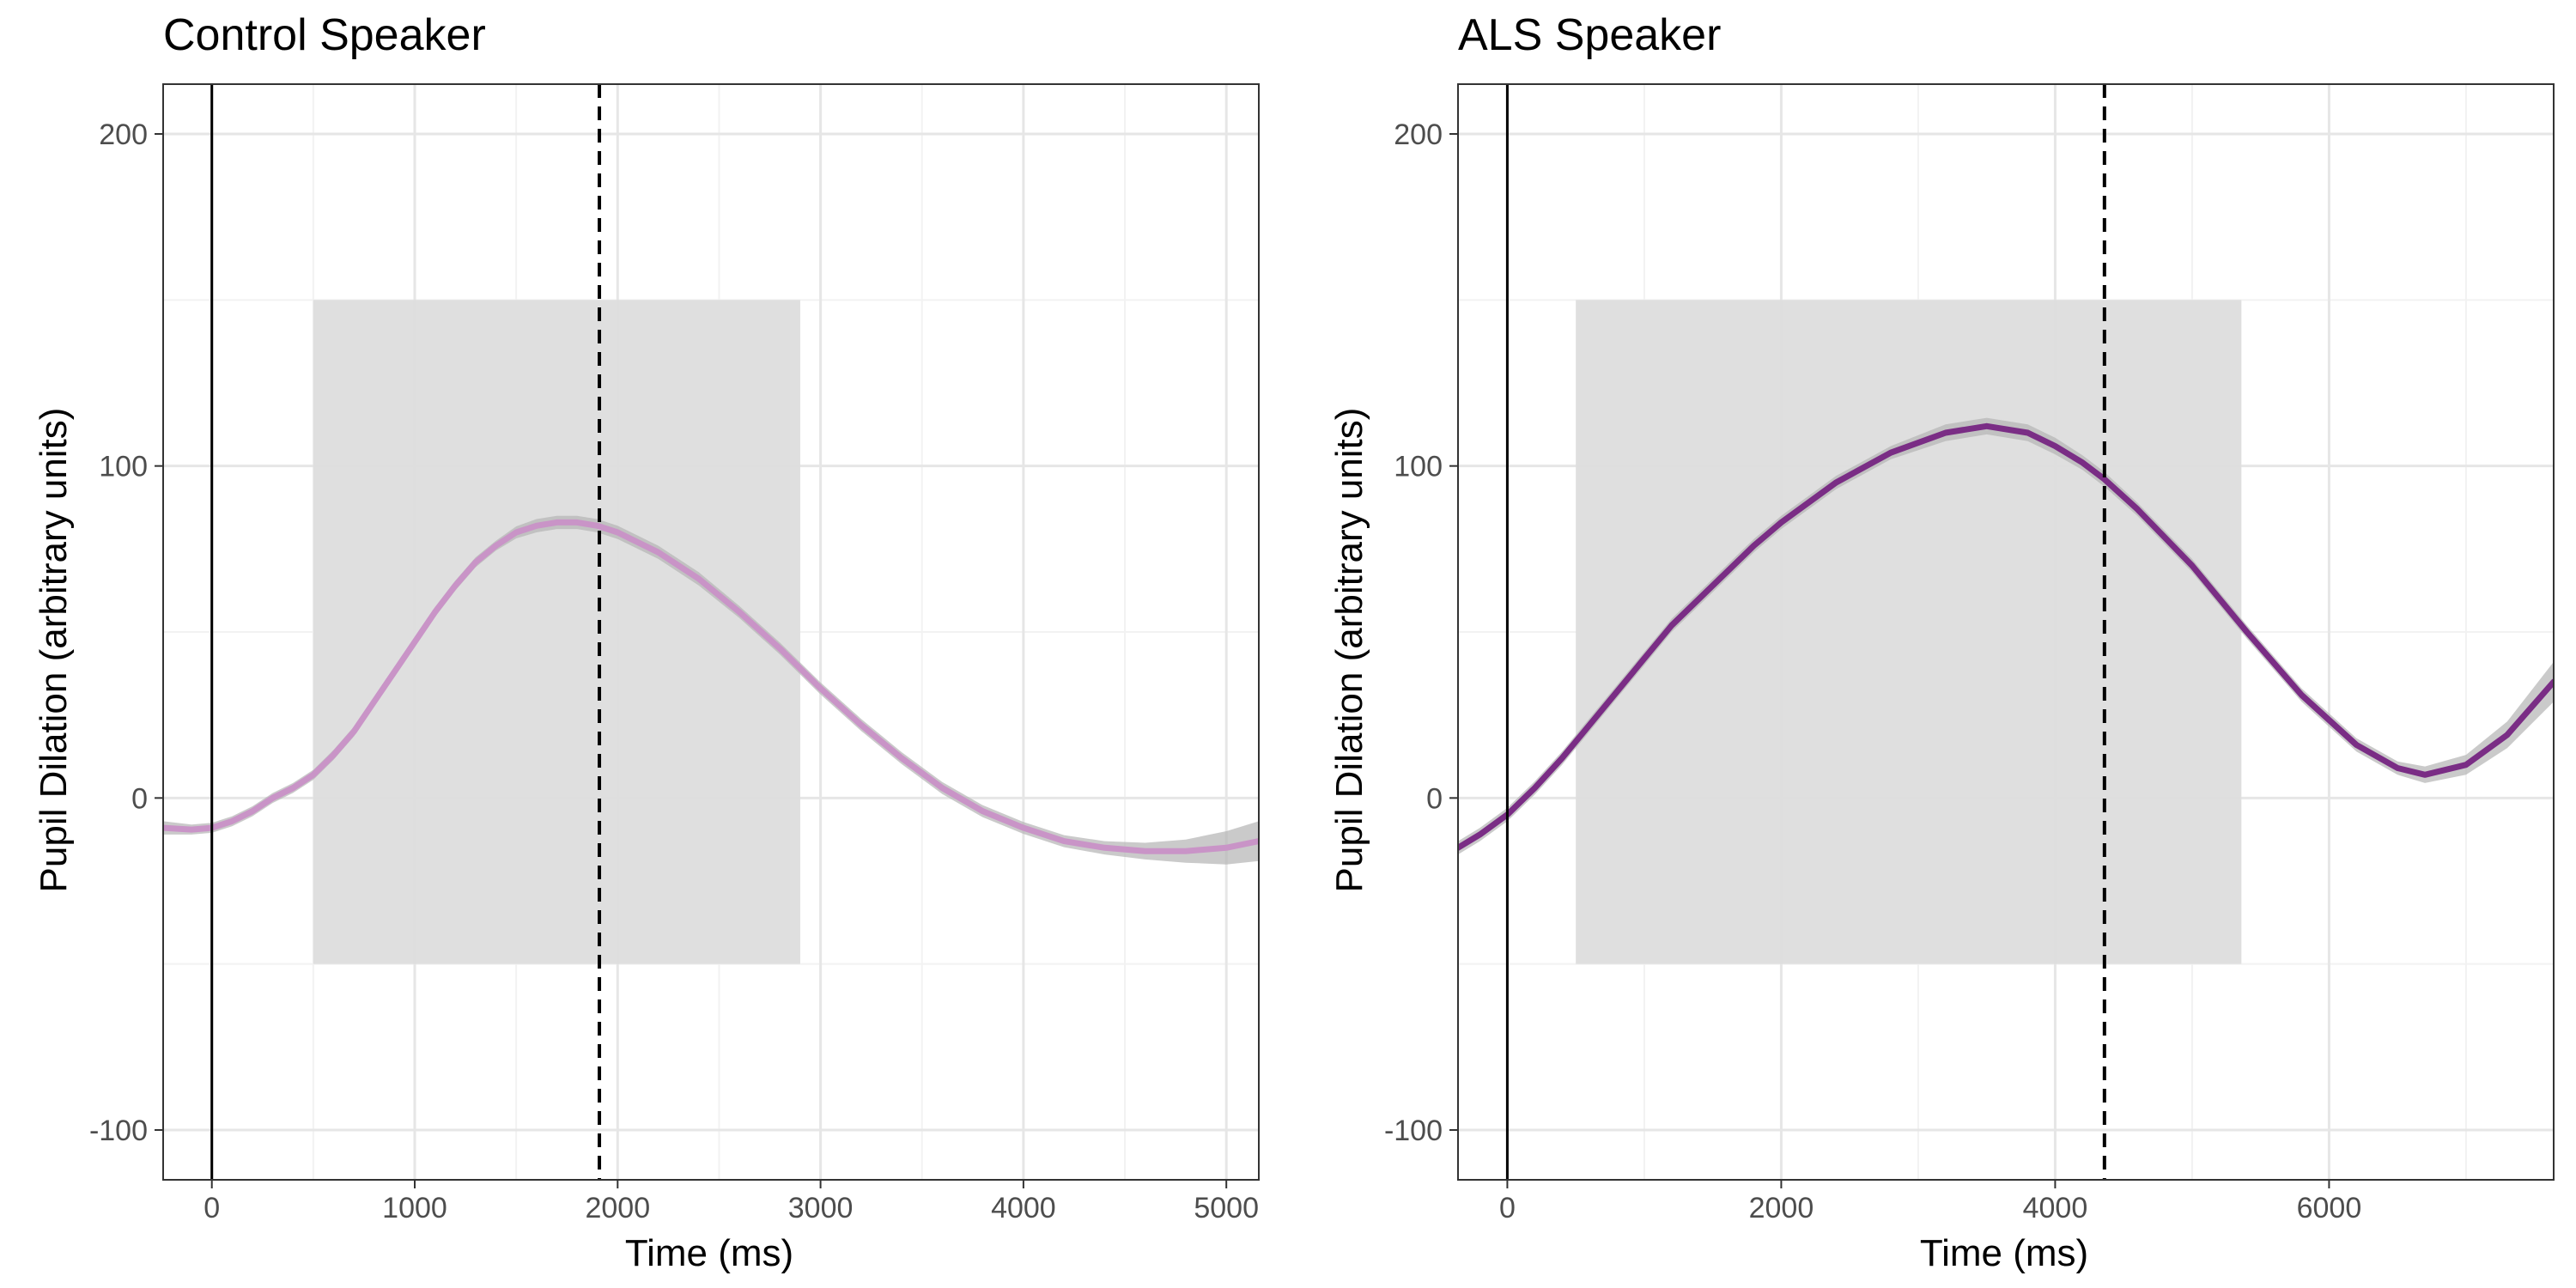 The image size is (2576, 1288). What do you see at coordinates (324, 35) in the screenshot?
I see `panel-title: Control Speaker` at bounding box center [324, 35].